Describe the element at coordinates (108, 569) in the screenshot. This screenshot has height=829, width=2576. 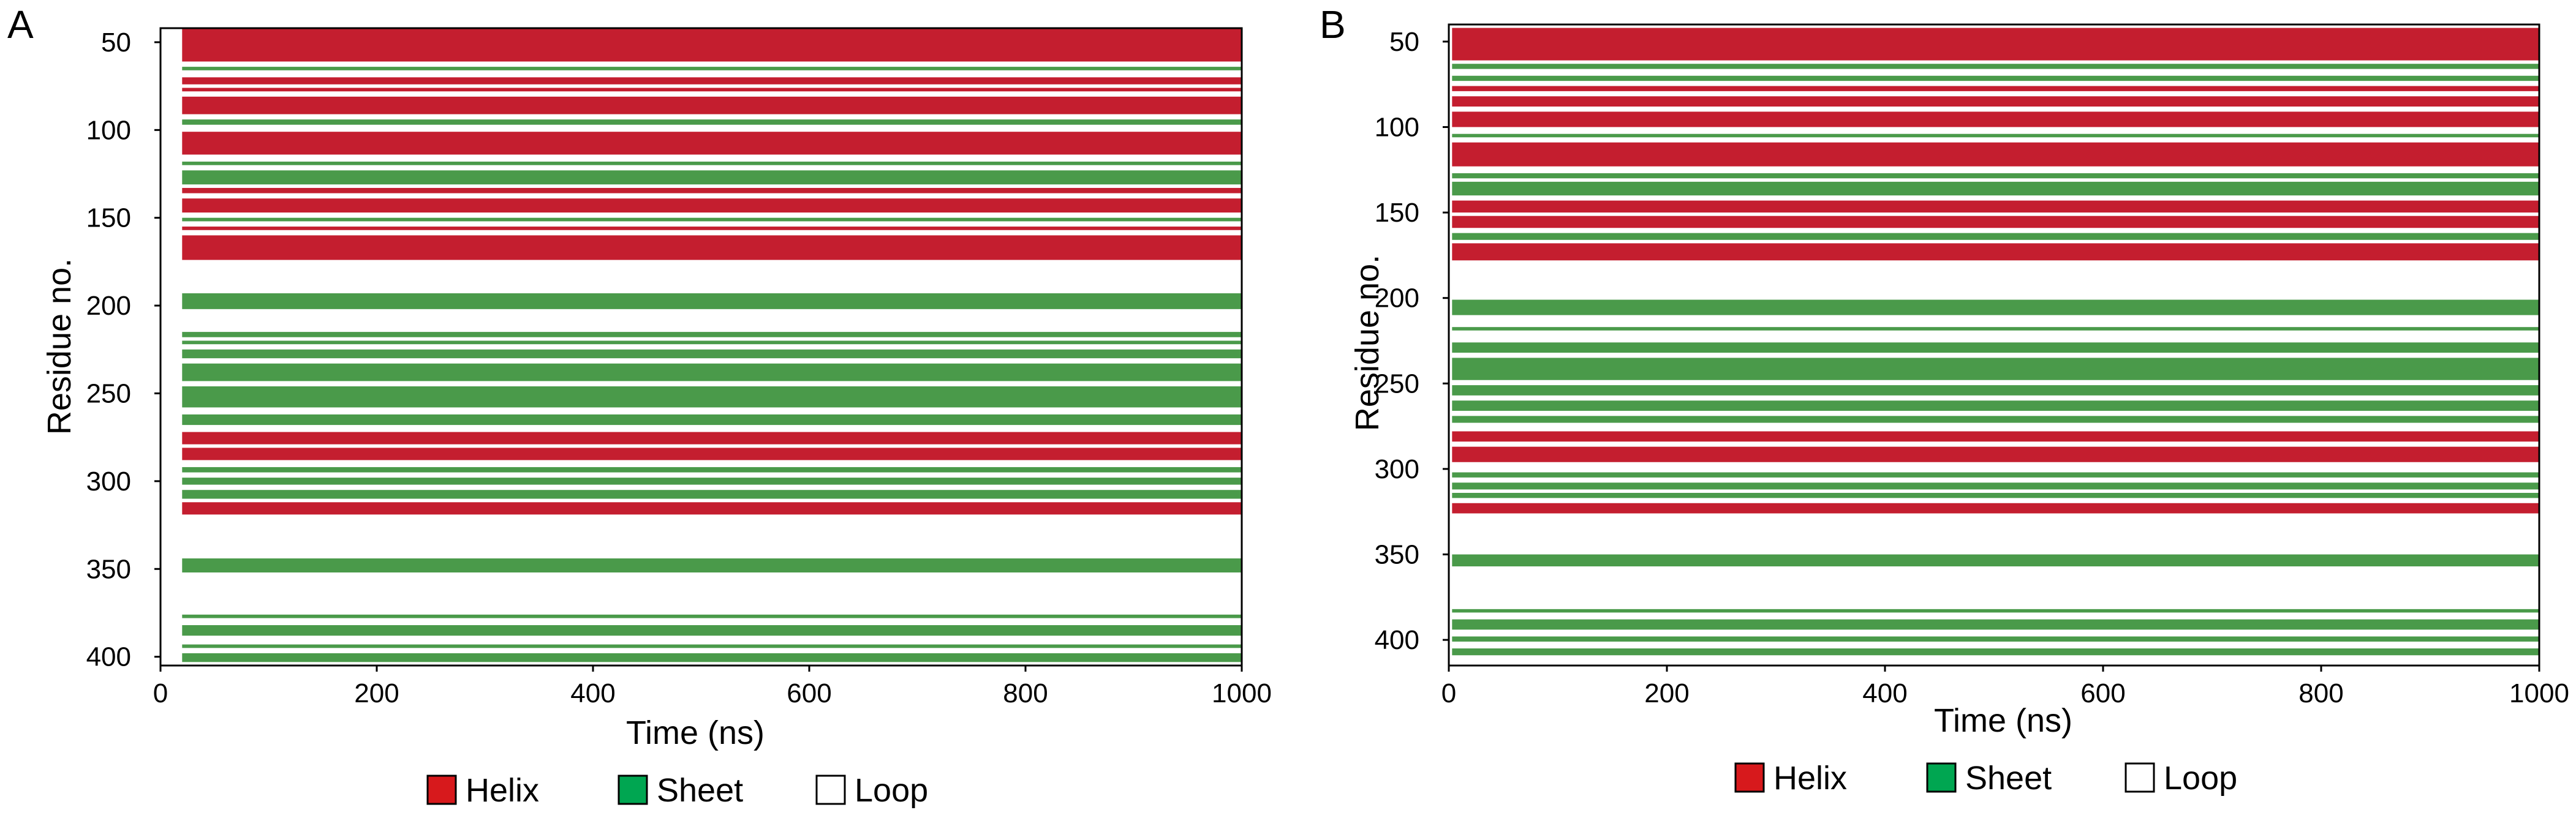
I see `panel-a-y-tick-label: 350` at that location.